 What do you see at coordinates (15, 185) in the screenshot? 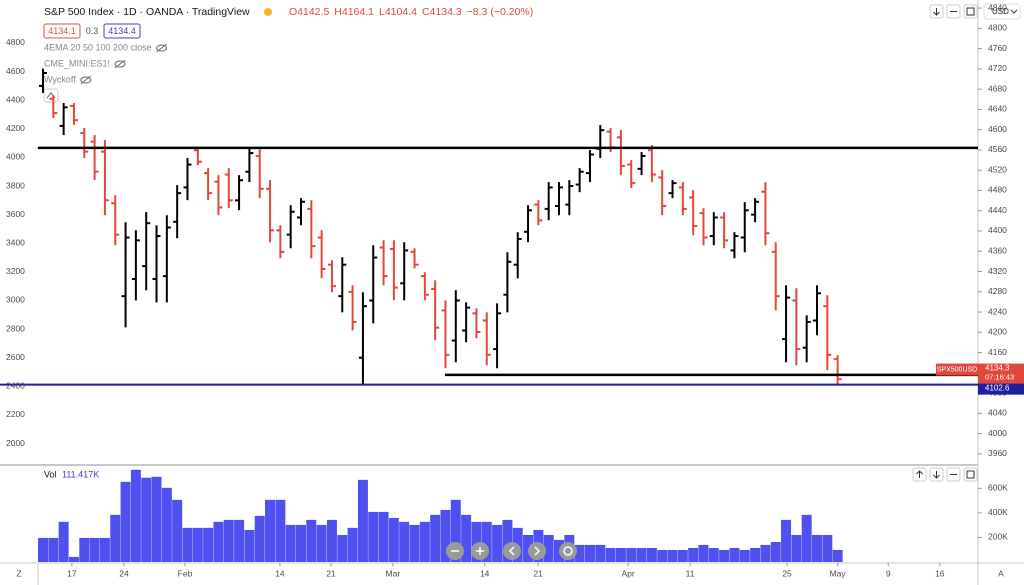
I see `y-tick-label: 3800` at bounding box center [15, 185].